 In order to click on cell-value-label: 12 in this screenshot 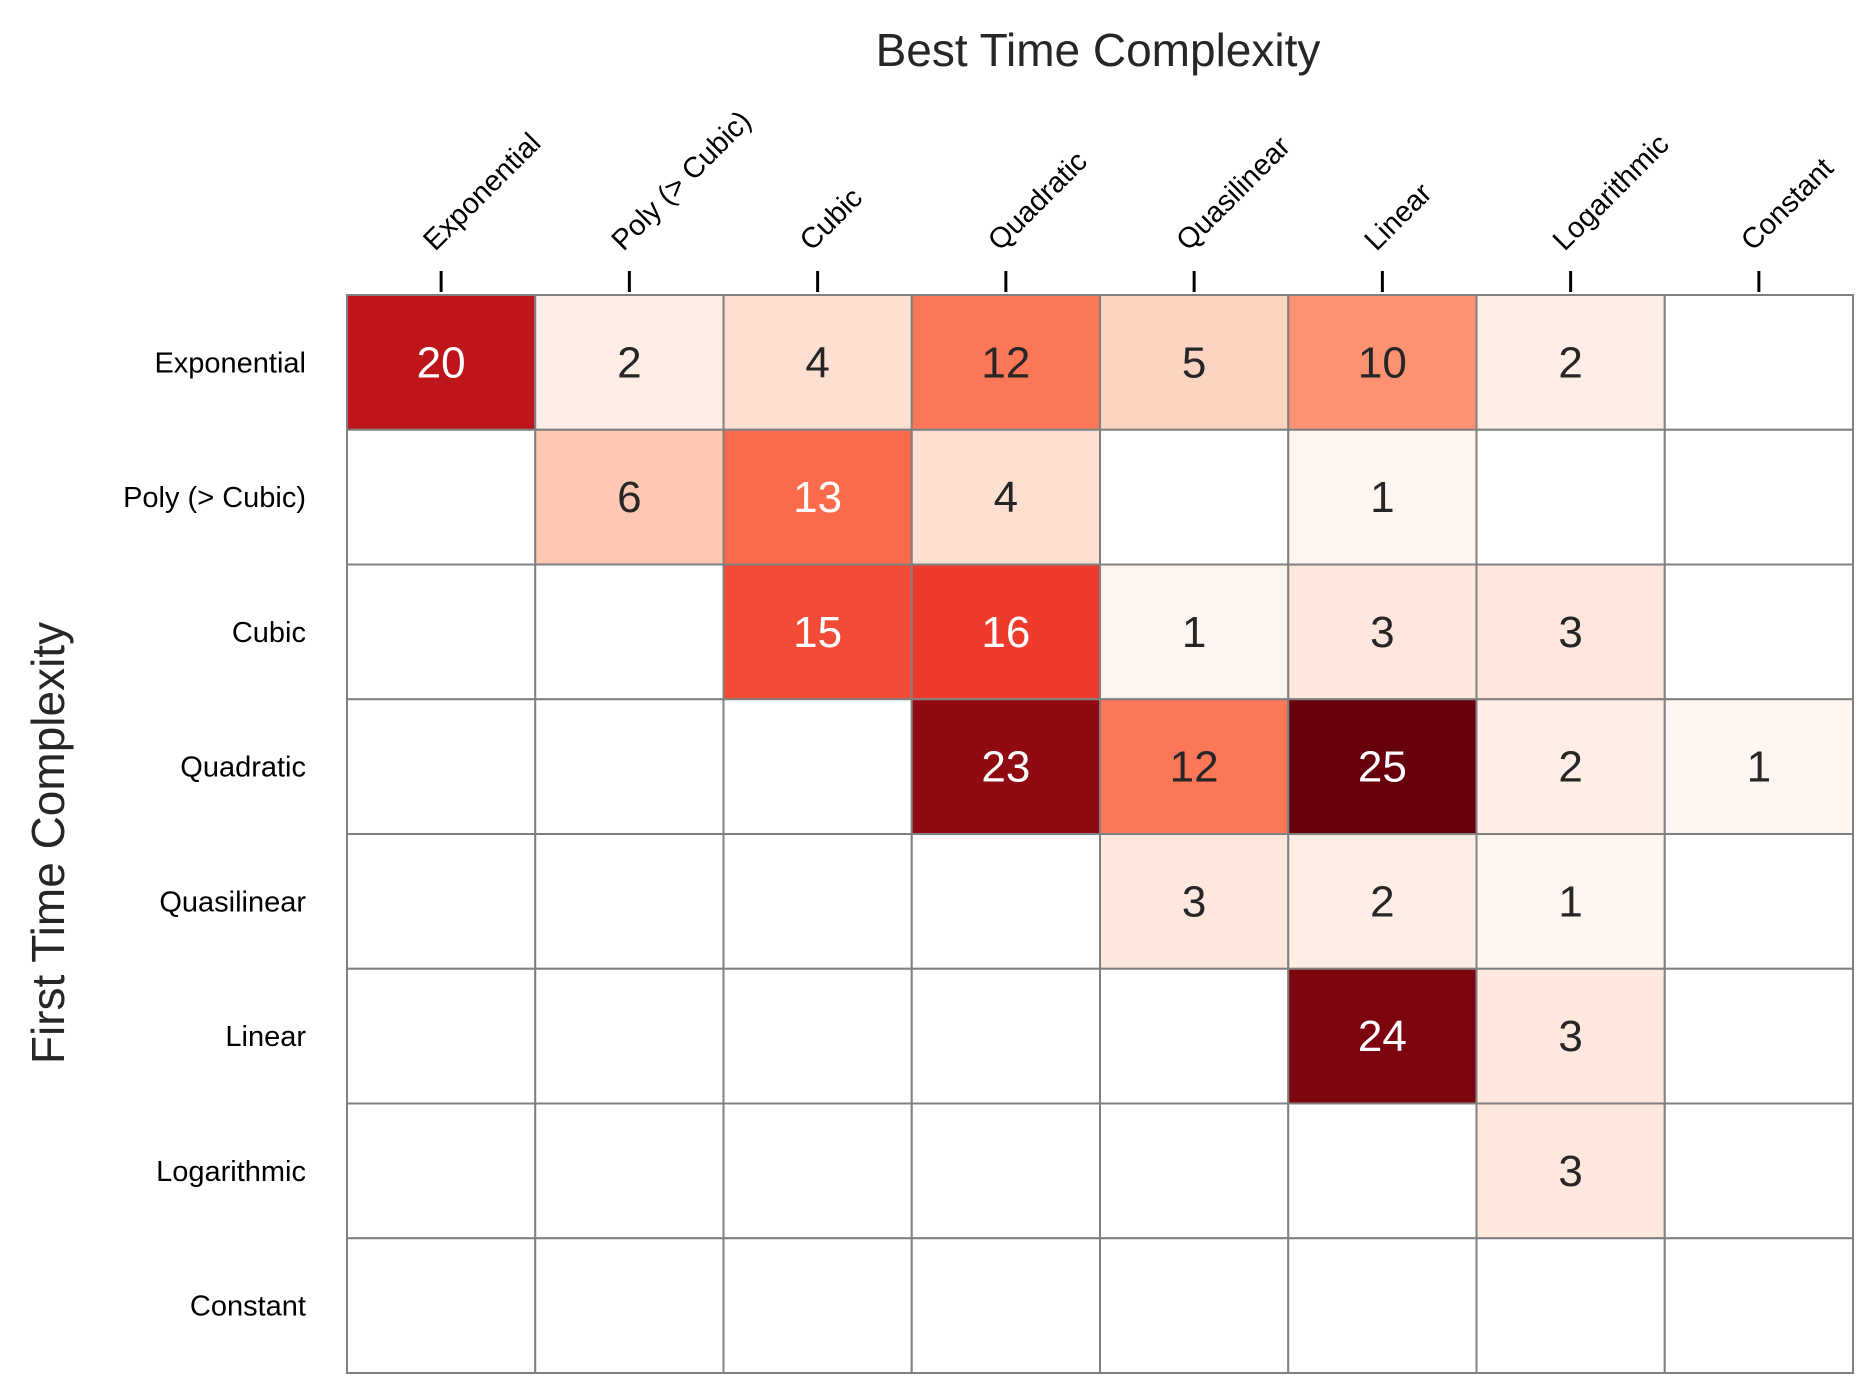, I will do `click(1005, 362)`.